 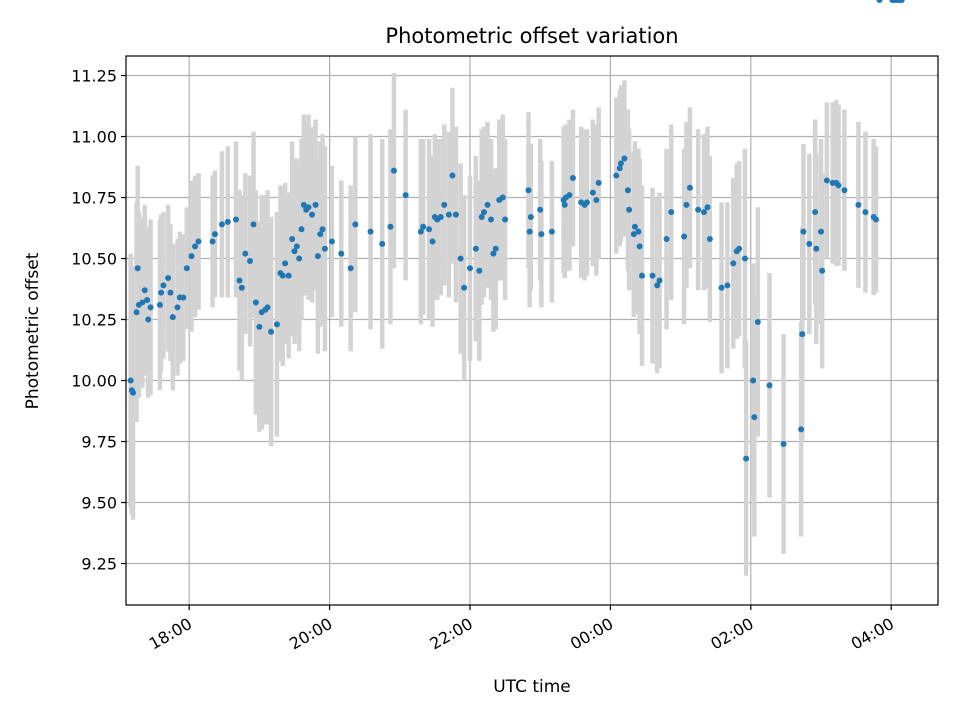 What do you see at coordinates (99, 442) in the screenshot?
I see `y-tick-label: 9.75` at bounding box center [99, 442].